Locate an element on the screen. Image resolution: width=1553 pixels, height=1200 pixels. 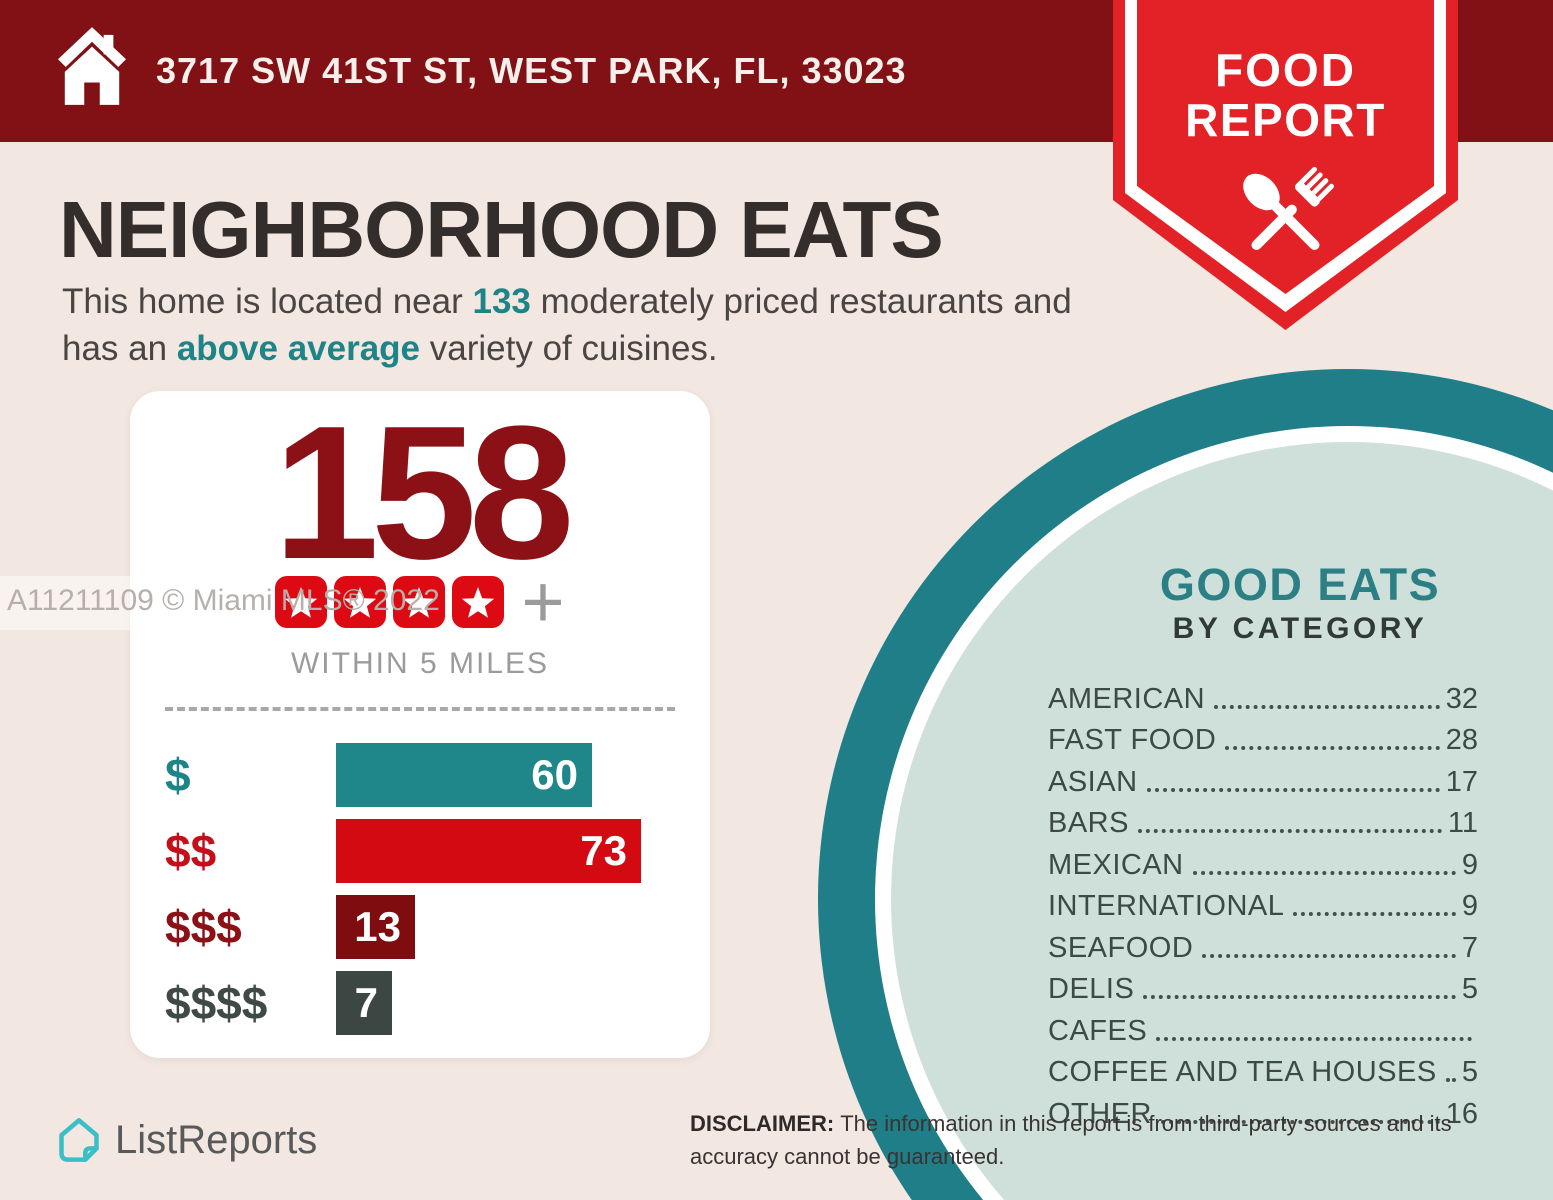
category-row: OTHER 16 is located at coordinates (1263, 1110).